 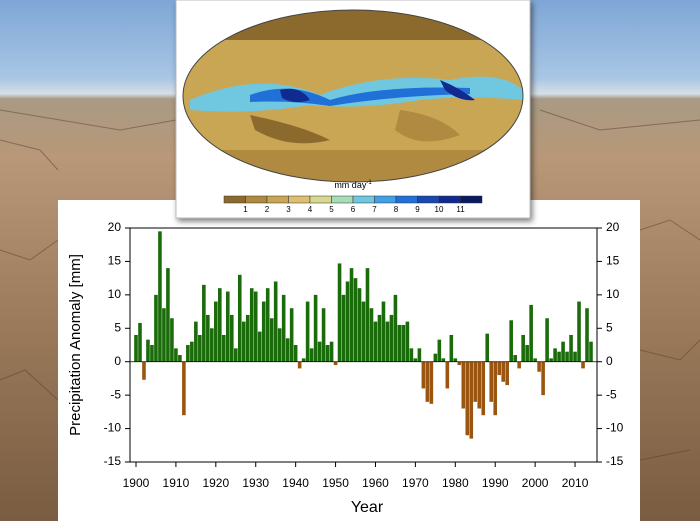 I want to click on x-tick-label: 1900, so click(x=136, y=483).